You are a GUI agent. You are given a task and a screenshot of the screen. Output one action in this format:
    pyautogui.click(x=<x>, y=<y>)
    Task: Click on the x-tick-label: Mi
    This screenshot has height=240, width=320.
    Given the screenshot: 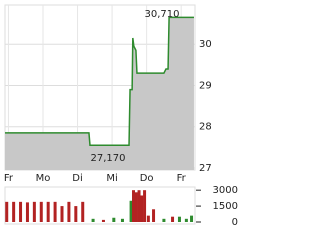 What is the action you would take?
    pyautogui.click(x=111, y=178)
    